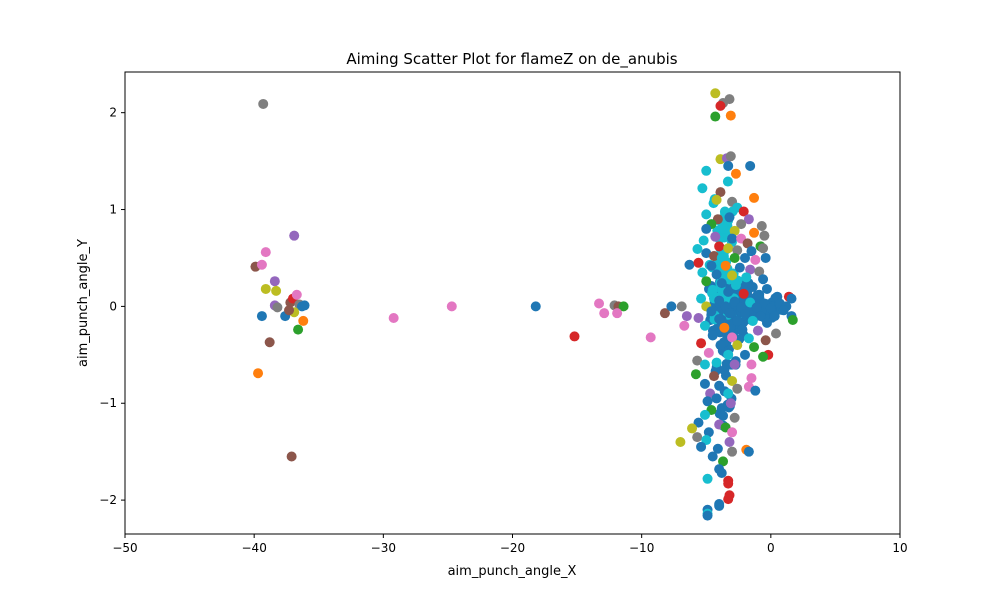 The image size is (1000, 600). What do you see at coordinates (108, 500) in the screenshot?
I see `y-tick-label: −2` at bounding box center [108, 500].